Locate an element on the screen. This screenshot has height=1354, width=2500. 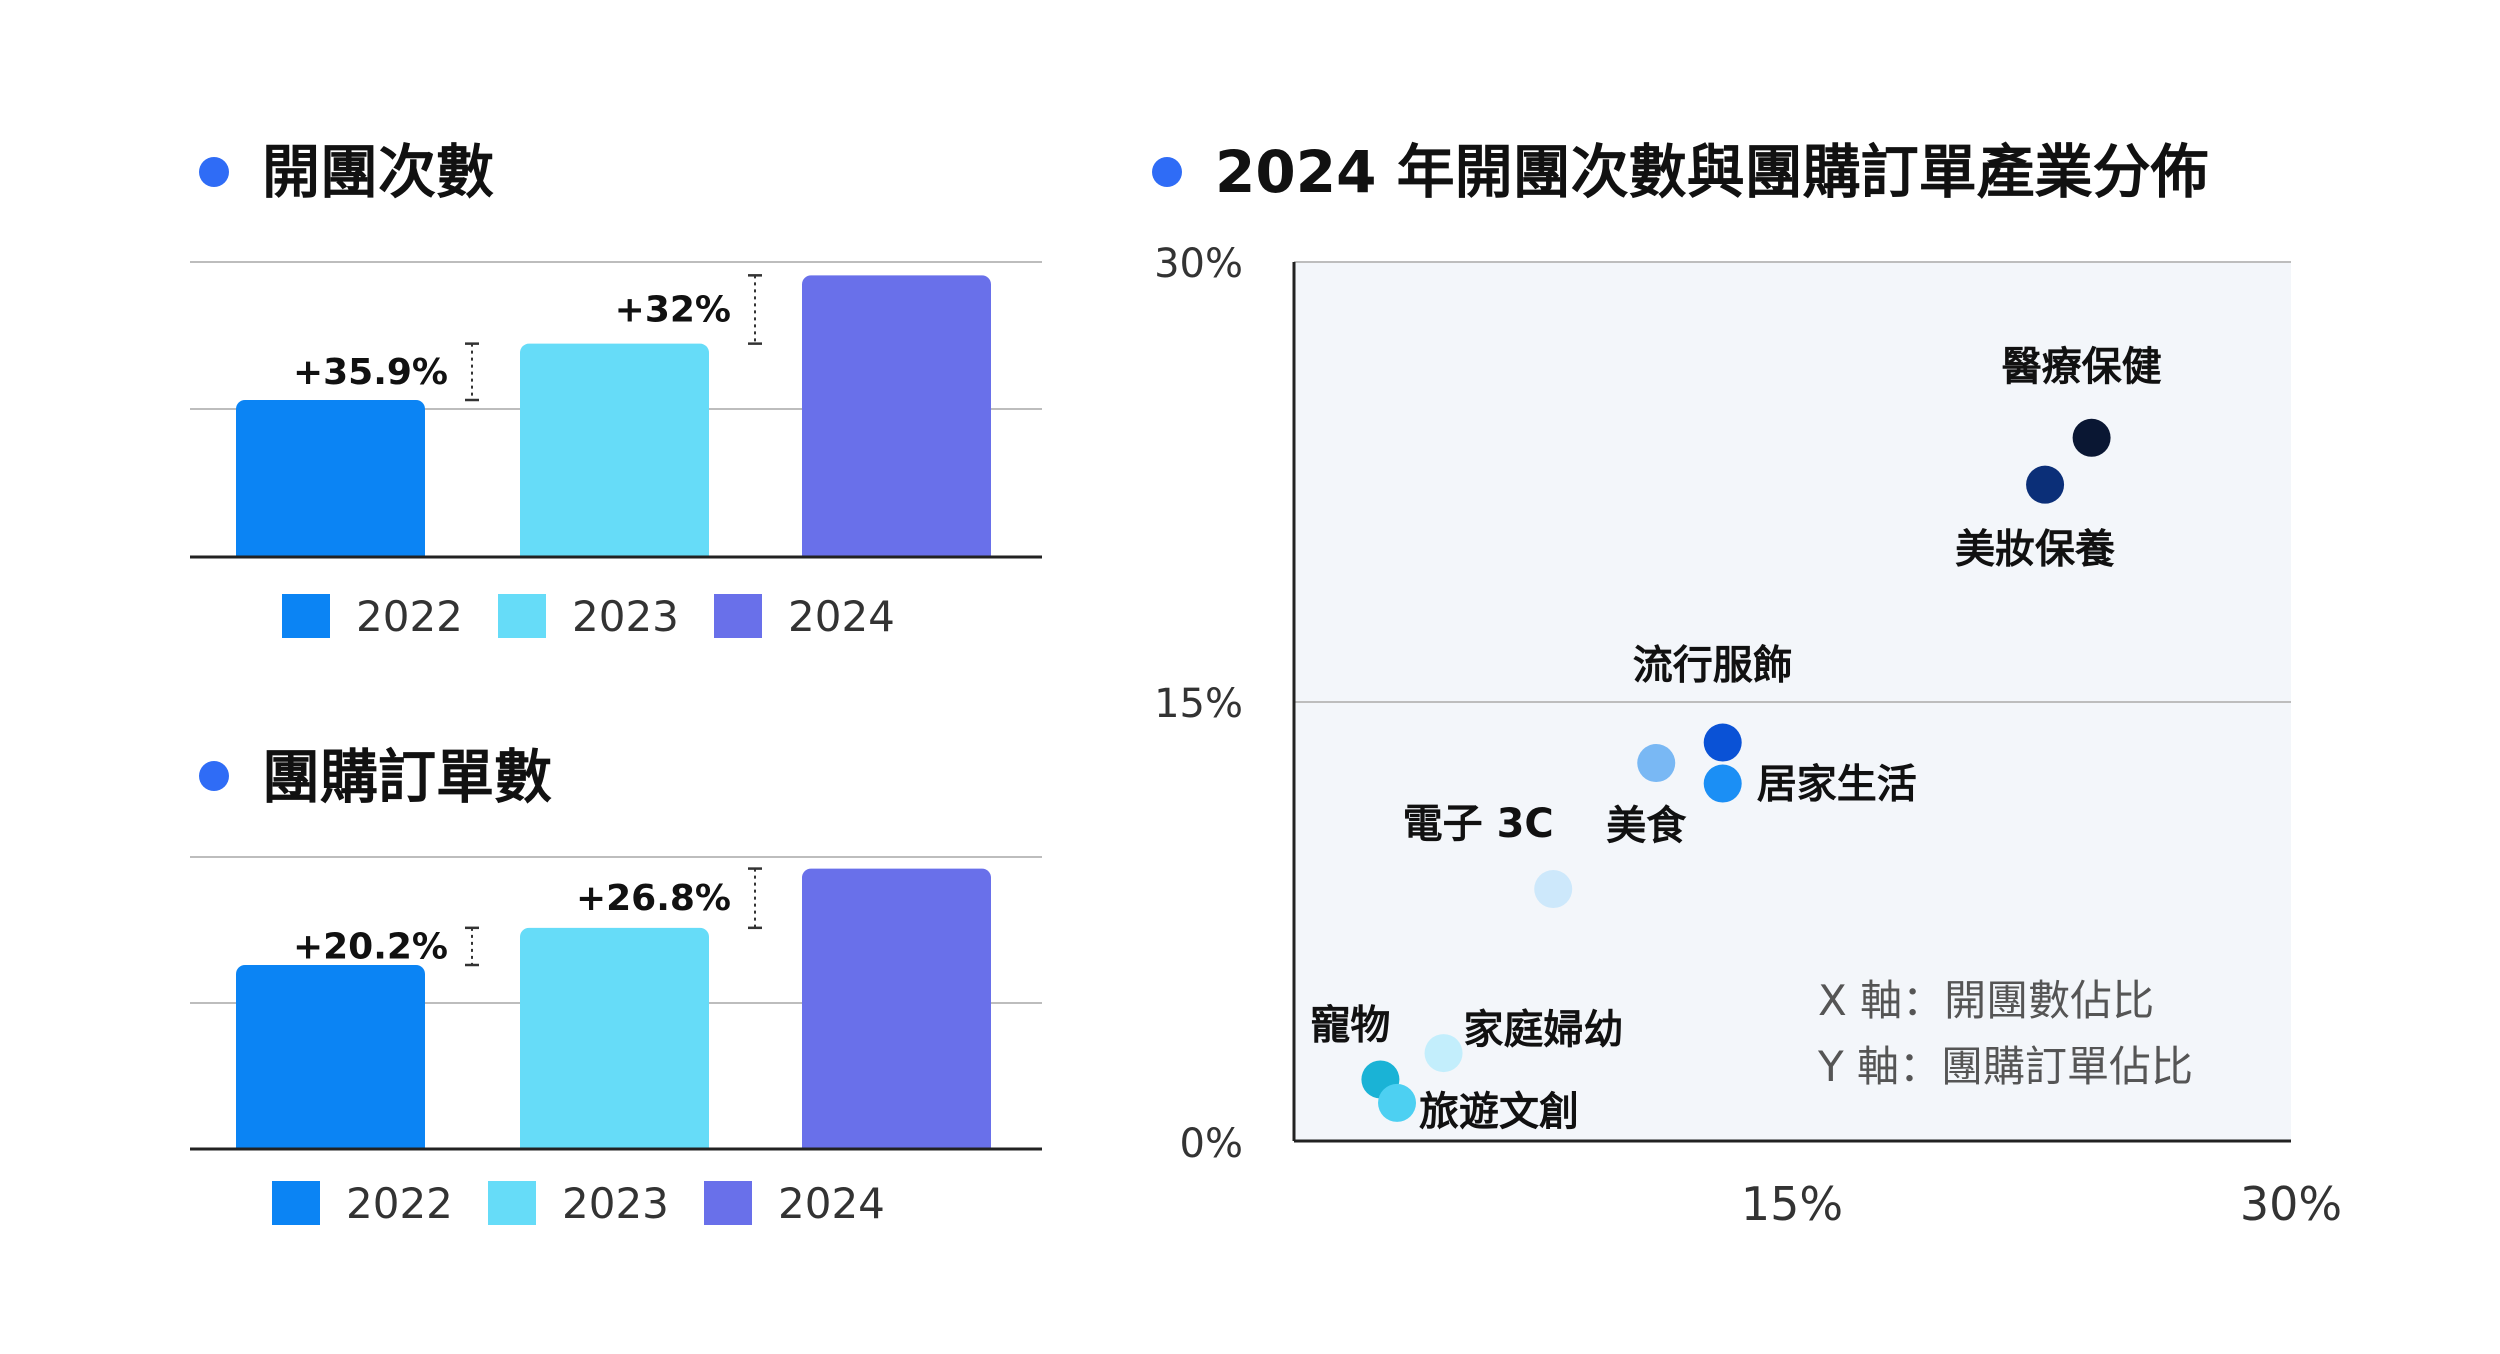
point-label: 寵物 is located at coordinates (1350, 1025).